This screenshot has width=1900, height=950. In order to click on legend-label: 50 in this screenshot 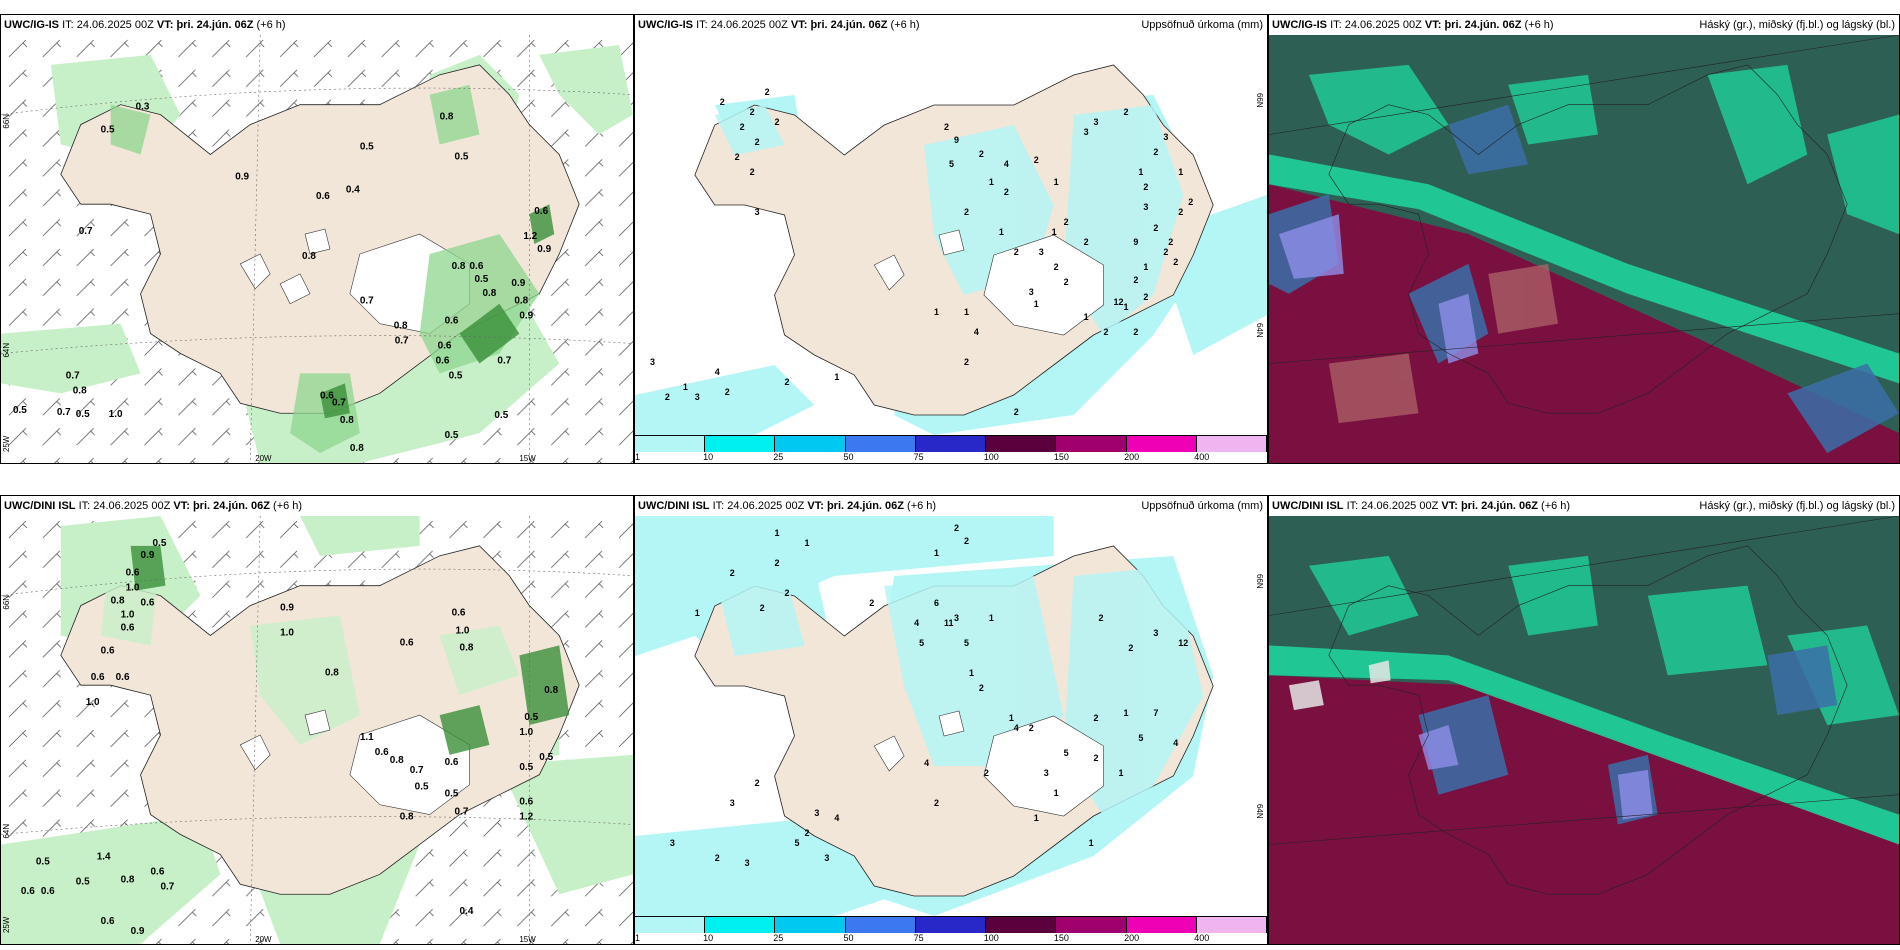, I will do `click(848, 457)`.